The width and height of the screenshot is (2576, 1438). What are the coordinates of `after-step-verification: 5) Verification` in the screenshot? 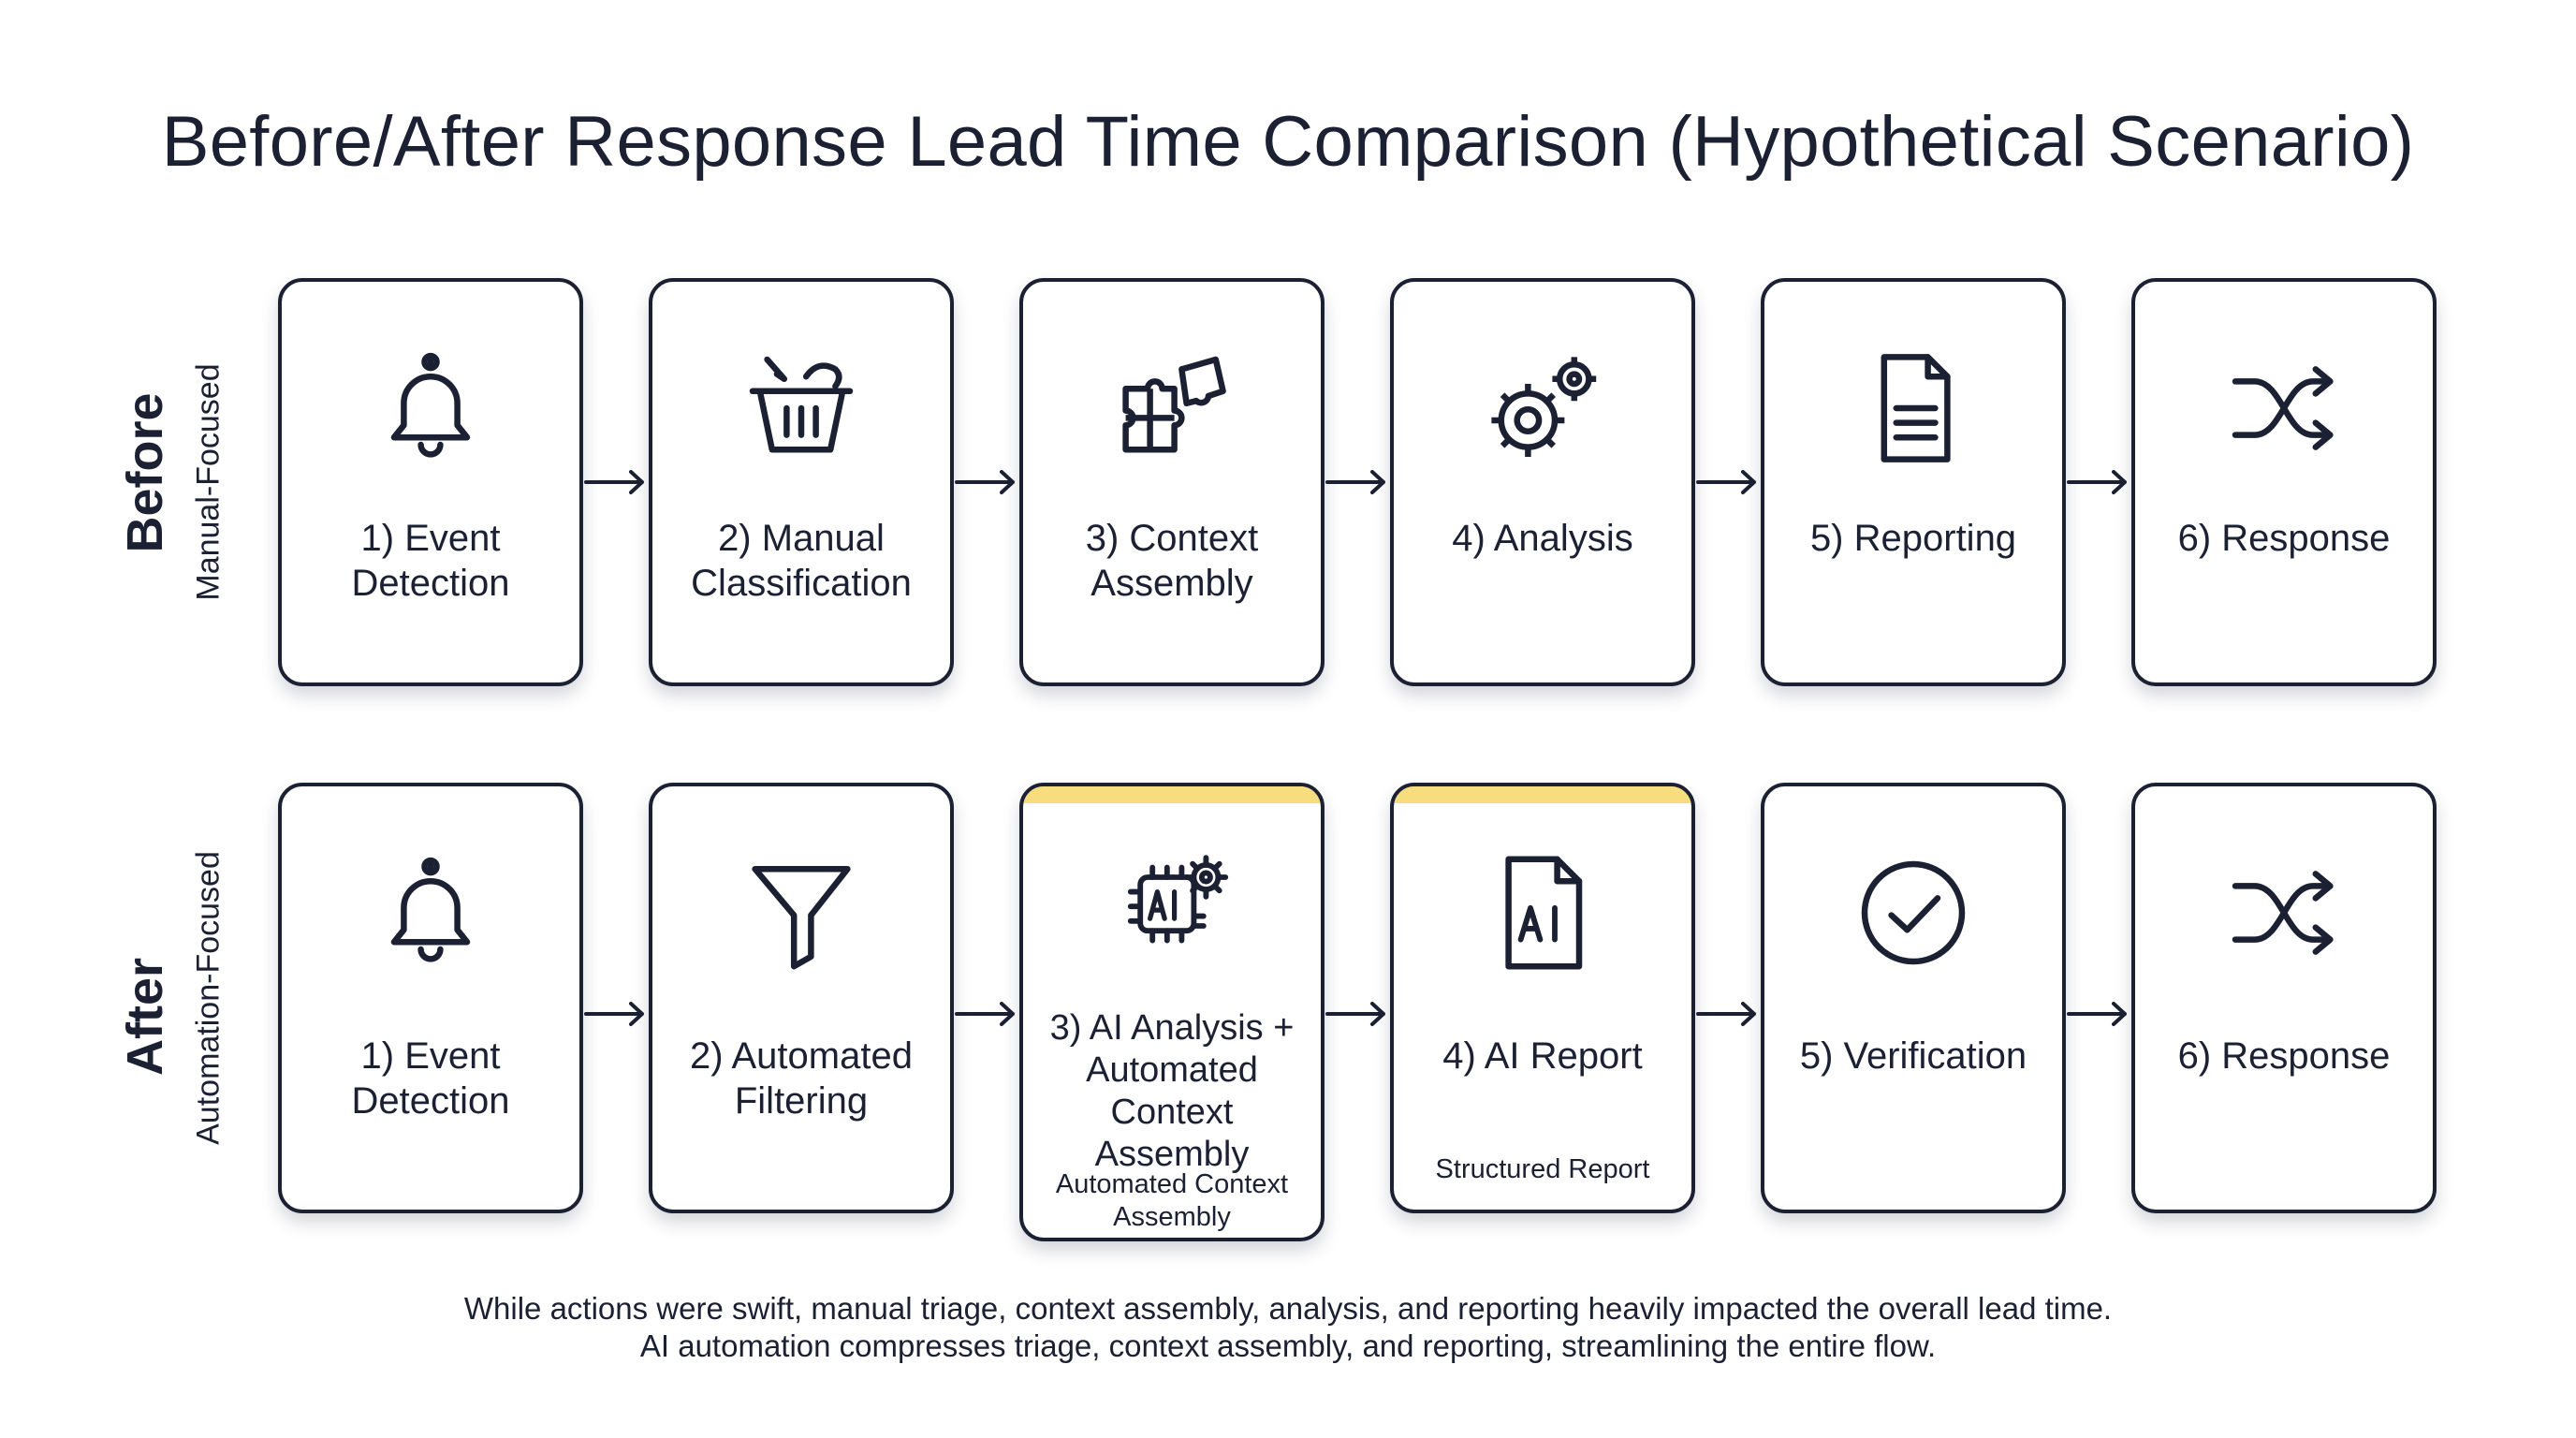 It's located at (1913, 998).